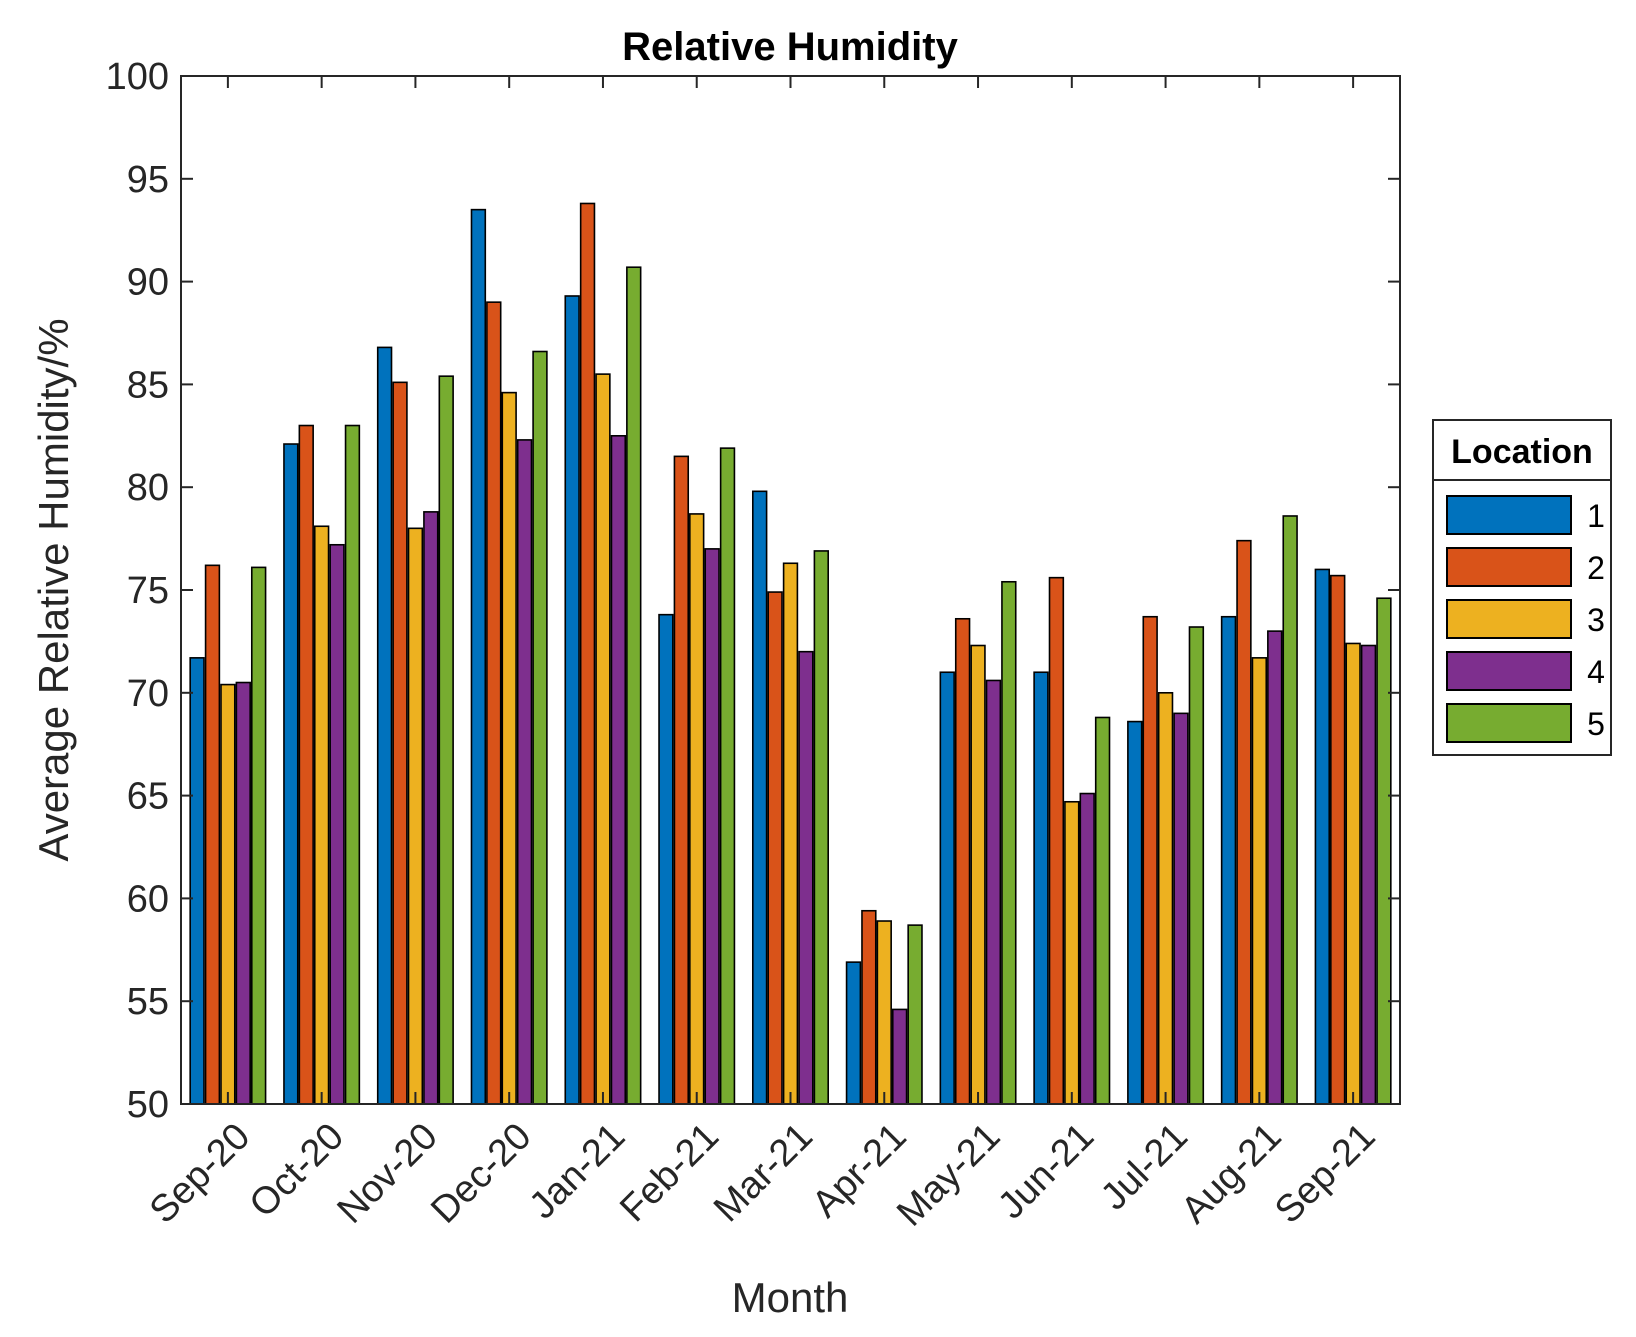 The height and width of the screenshot is (1337, 1636). Describe the element at coordinates (1231, 1173) in the screenshot. I see `x-tick-label: Aug-21` at that location.